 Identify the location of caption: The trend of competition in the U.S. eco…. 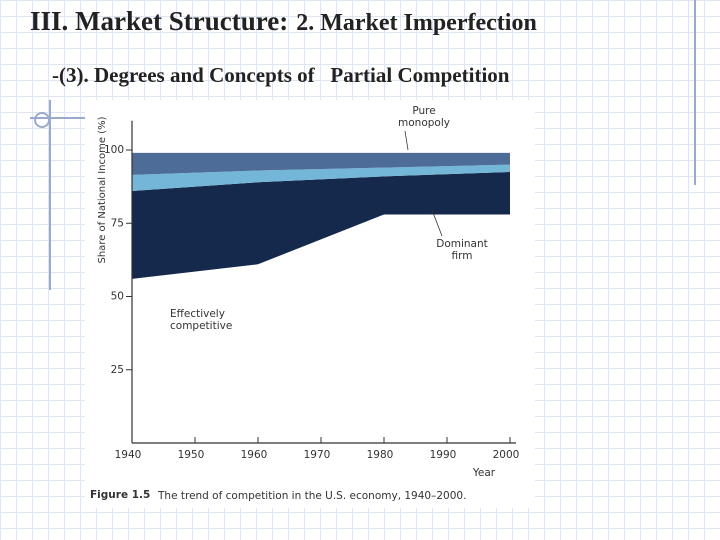
(311, 496).